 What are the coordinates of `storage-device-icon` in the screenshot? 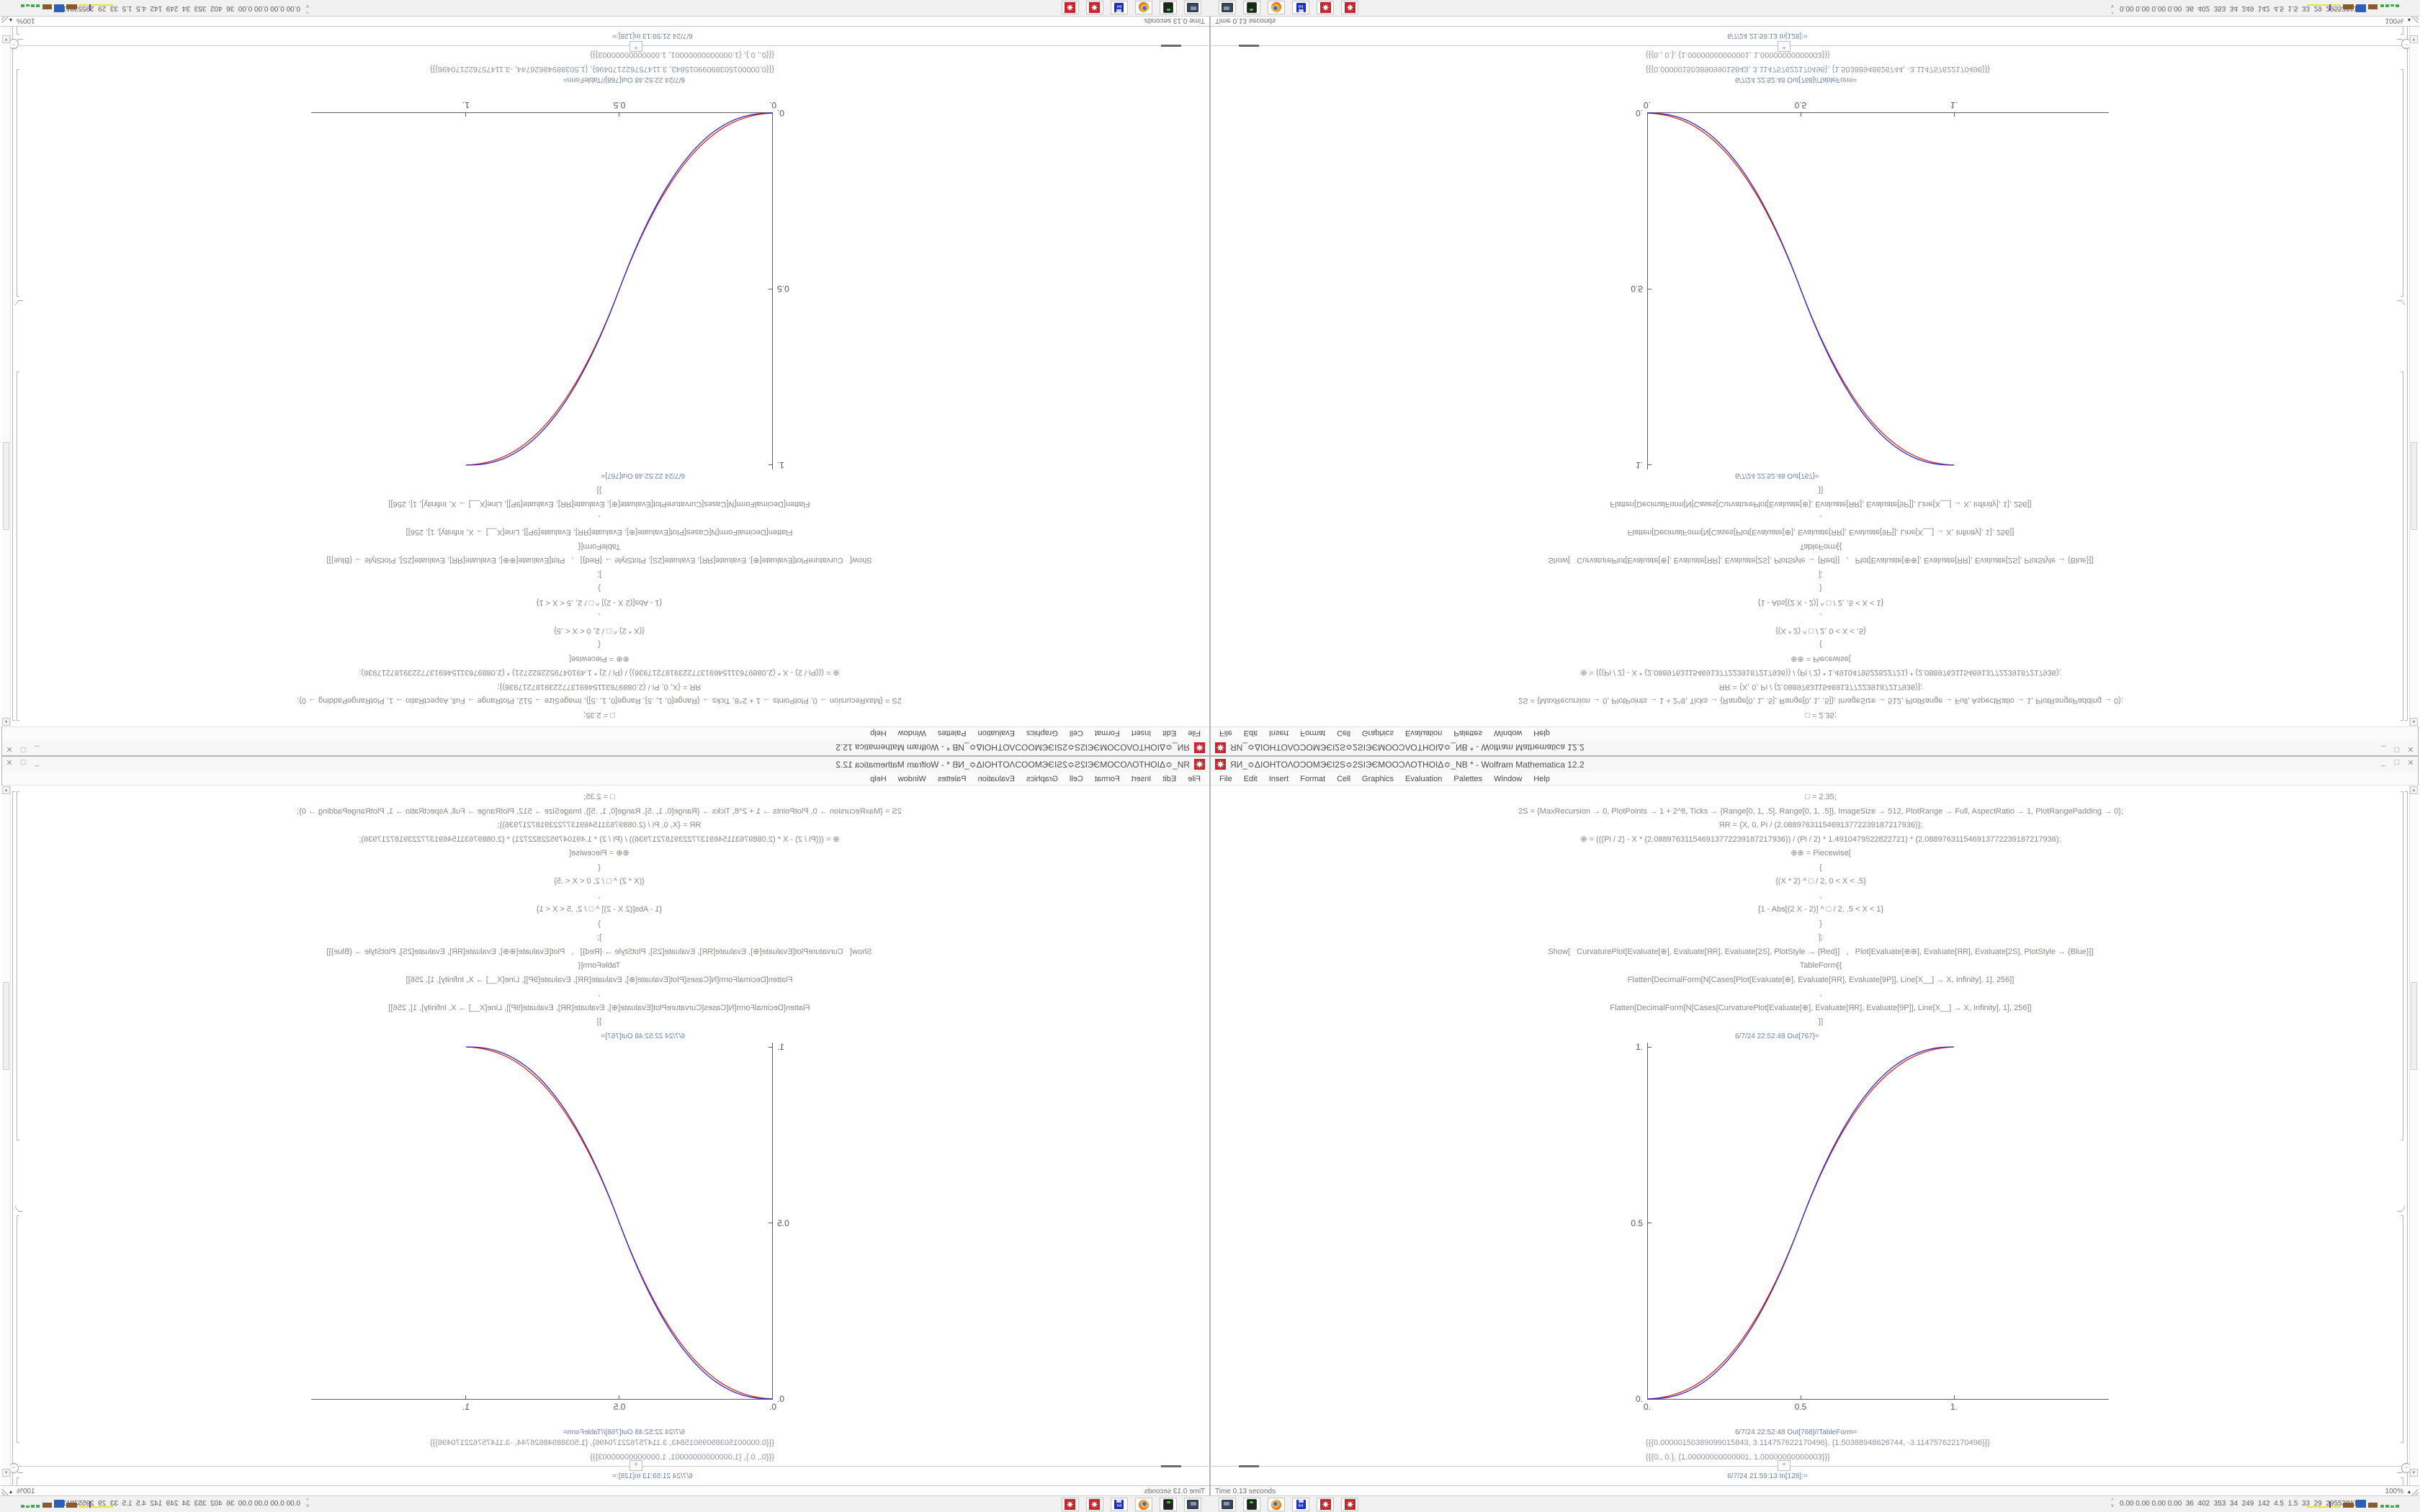 It's located at (1168, 7).